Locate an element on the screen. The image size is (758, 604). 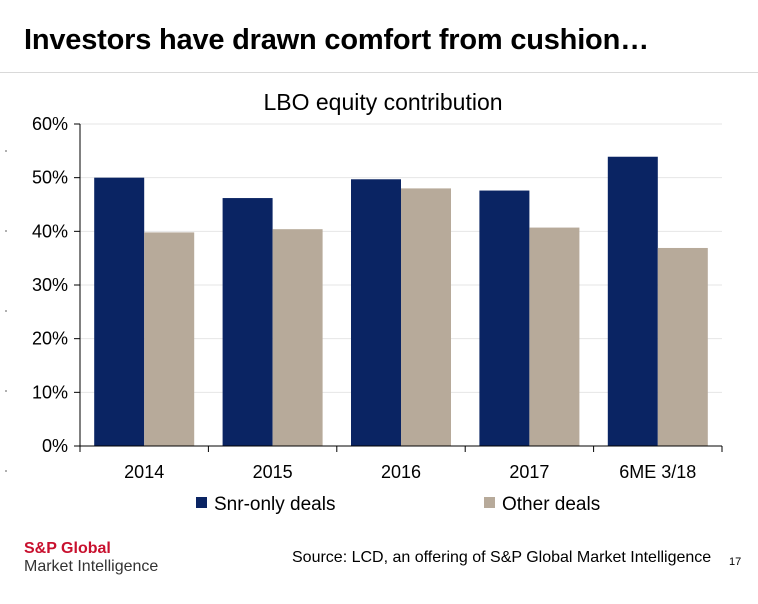
legend-label: Other deals is located at coordinates (551, 504).